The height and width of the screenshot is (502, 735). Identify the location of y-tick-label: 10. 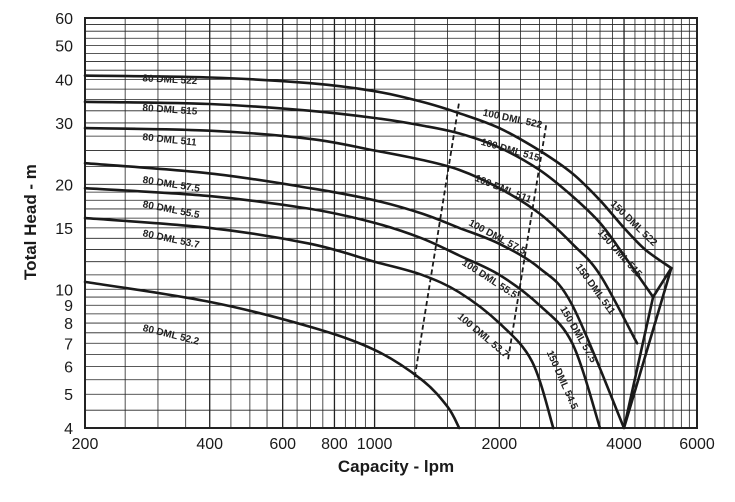
(64, 290).